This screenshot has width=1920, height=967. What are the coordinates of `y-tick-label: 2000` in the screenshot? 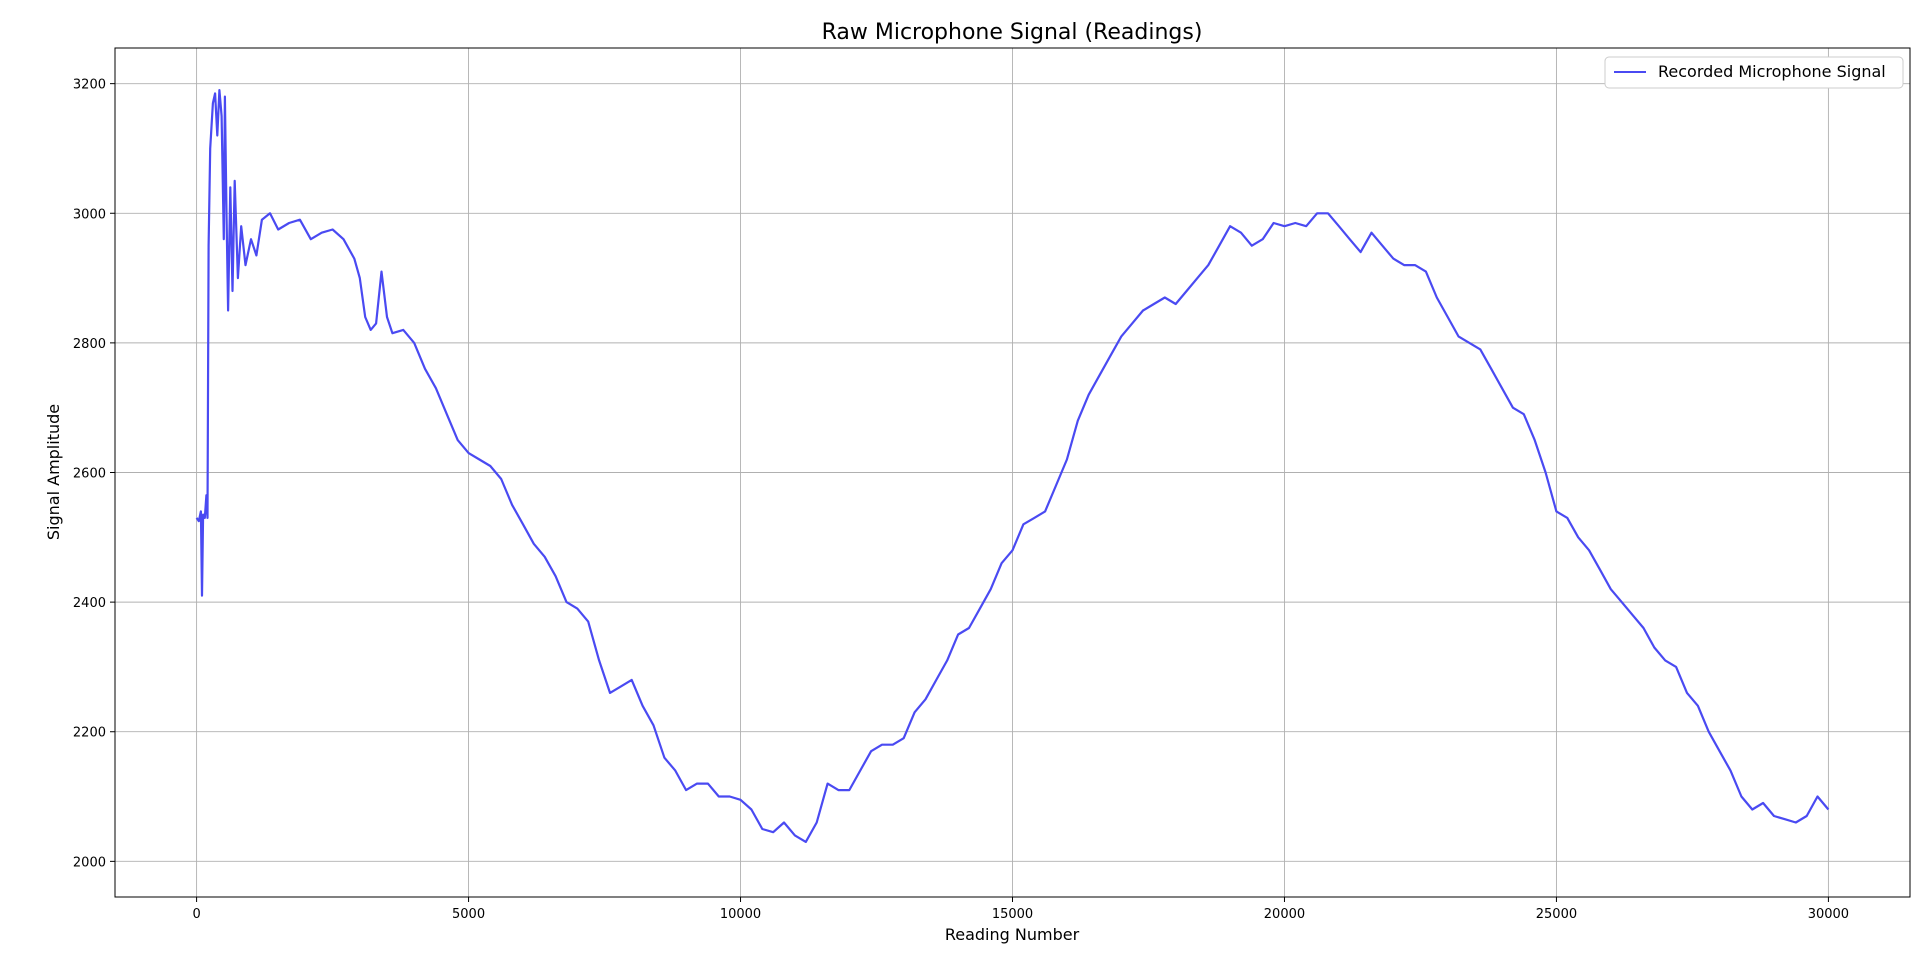 It's located at (89, 862).